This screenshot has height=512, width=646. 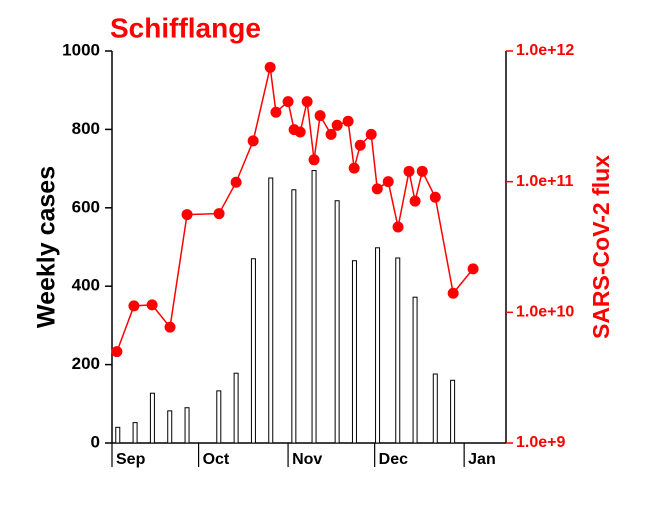 I want to click on y2-axis-label: SARS-CoV-2 flux, so click(x=601, y=247).